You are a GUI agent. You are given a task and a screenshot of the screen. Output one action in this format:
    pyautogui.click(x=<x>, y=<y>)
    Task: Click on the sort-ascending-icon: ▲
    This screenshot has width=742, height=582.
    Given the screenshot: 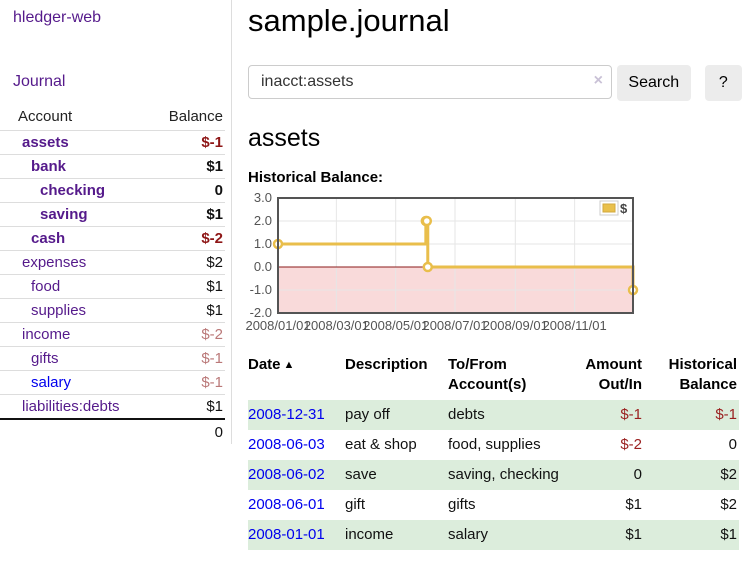 What is the action you would take?
    pyautogui.click(x=289, y=365)
    